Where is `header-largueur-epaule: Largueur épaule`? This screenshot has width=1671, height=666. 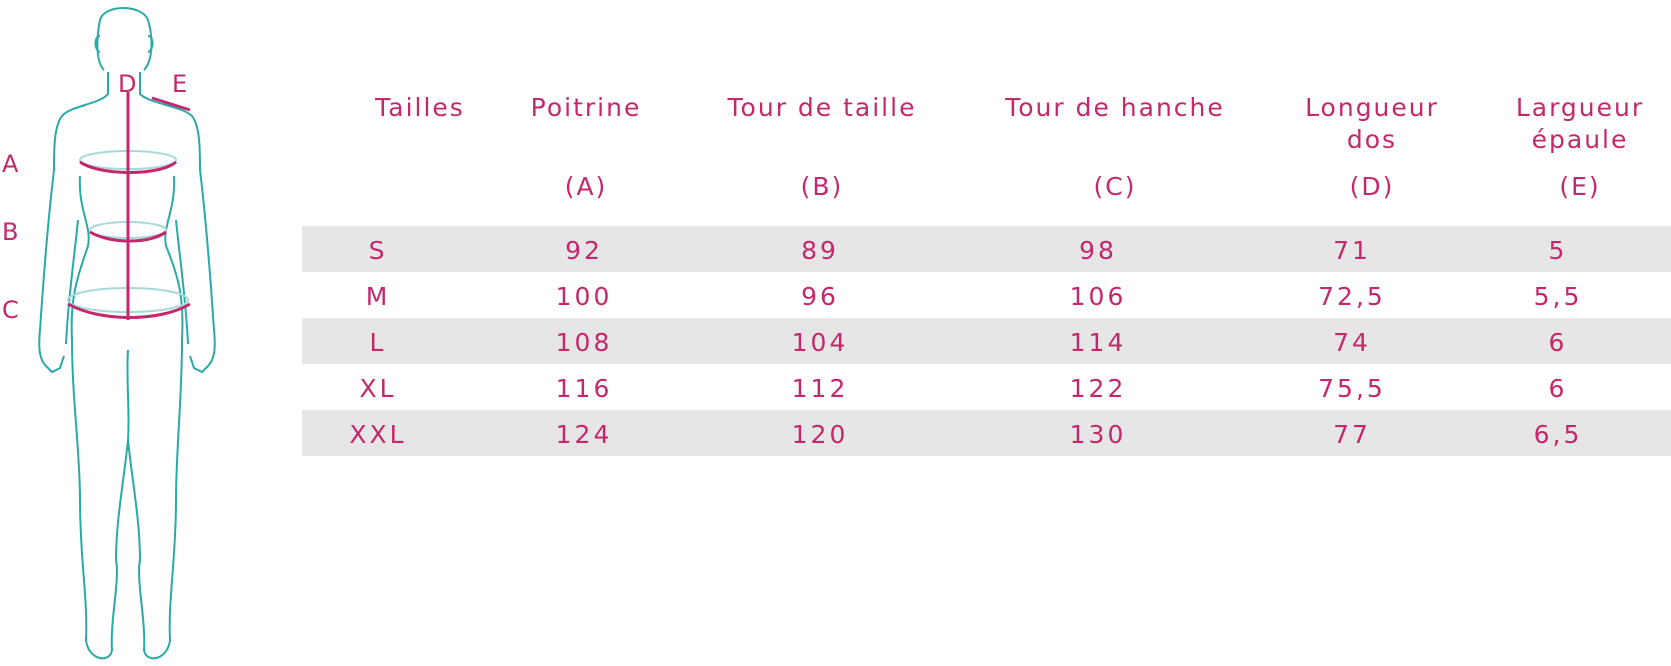 header-largueur-epaule: Largueur épaule is located at coordinates (1580, 123).